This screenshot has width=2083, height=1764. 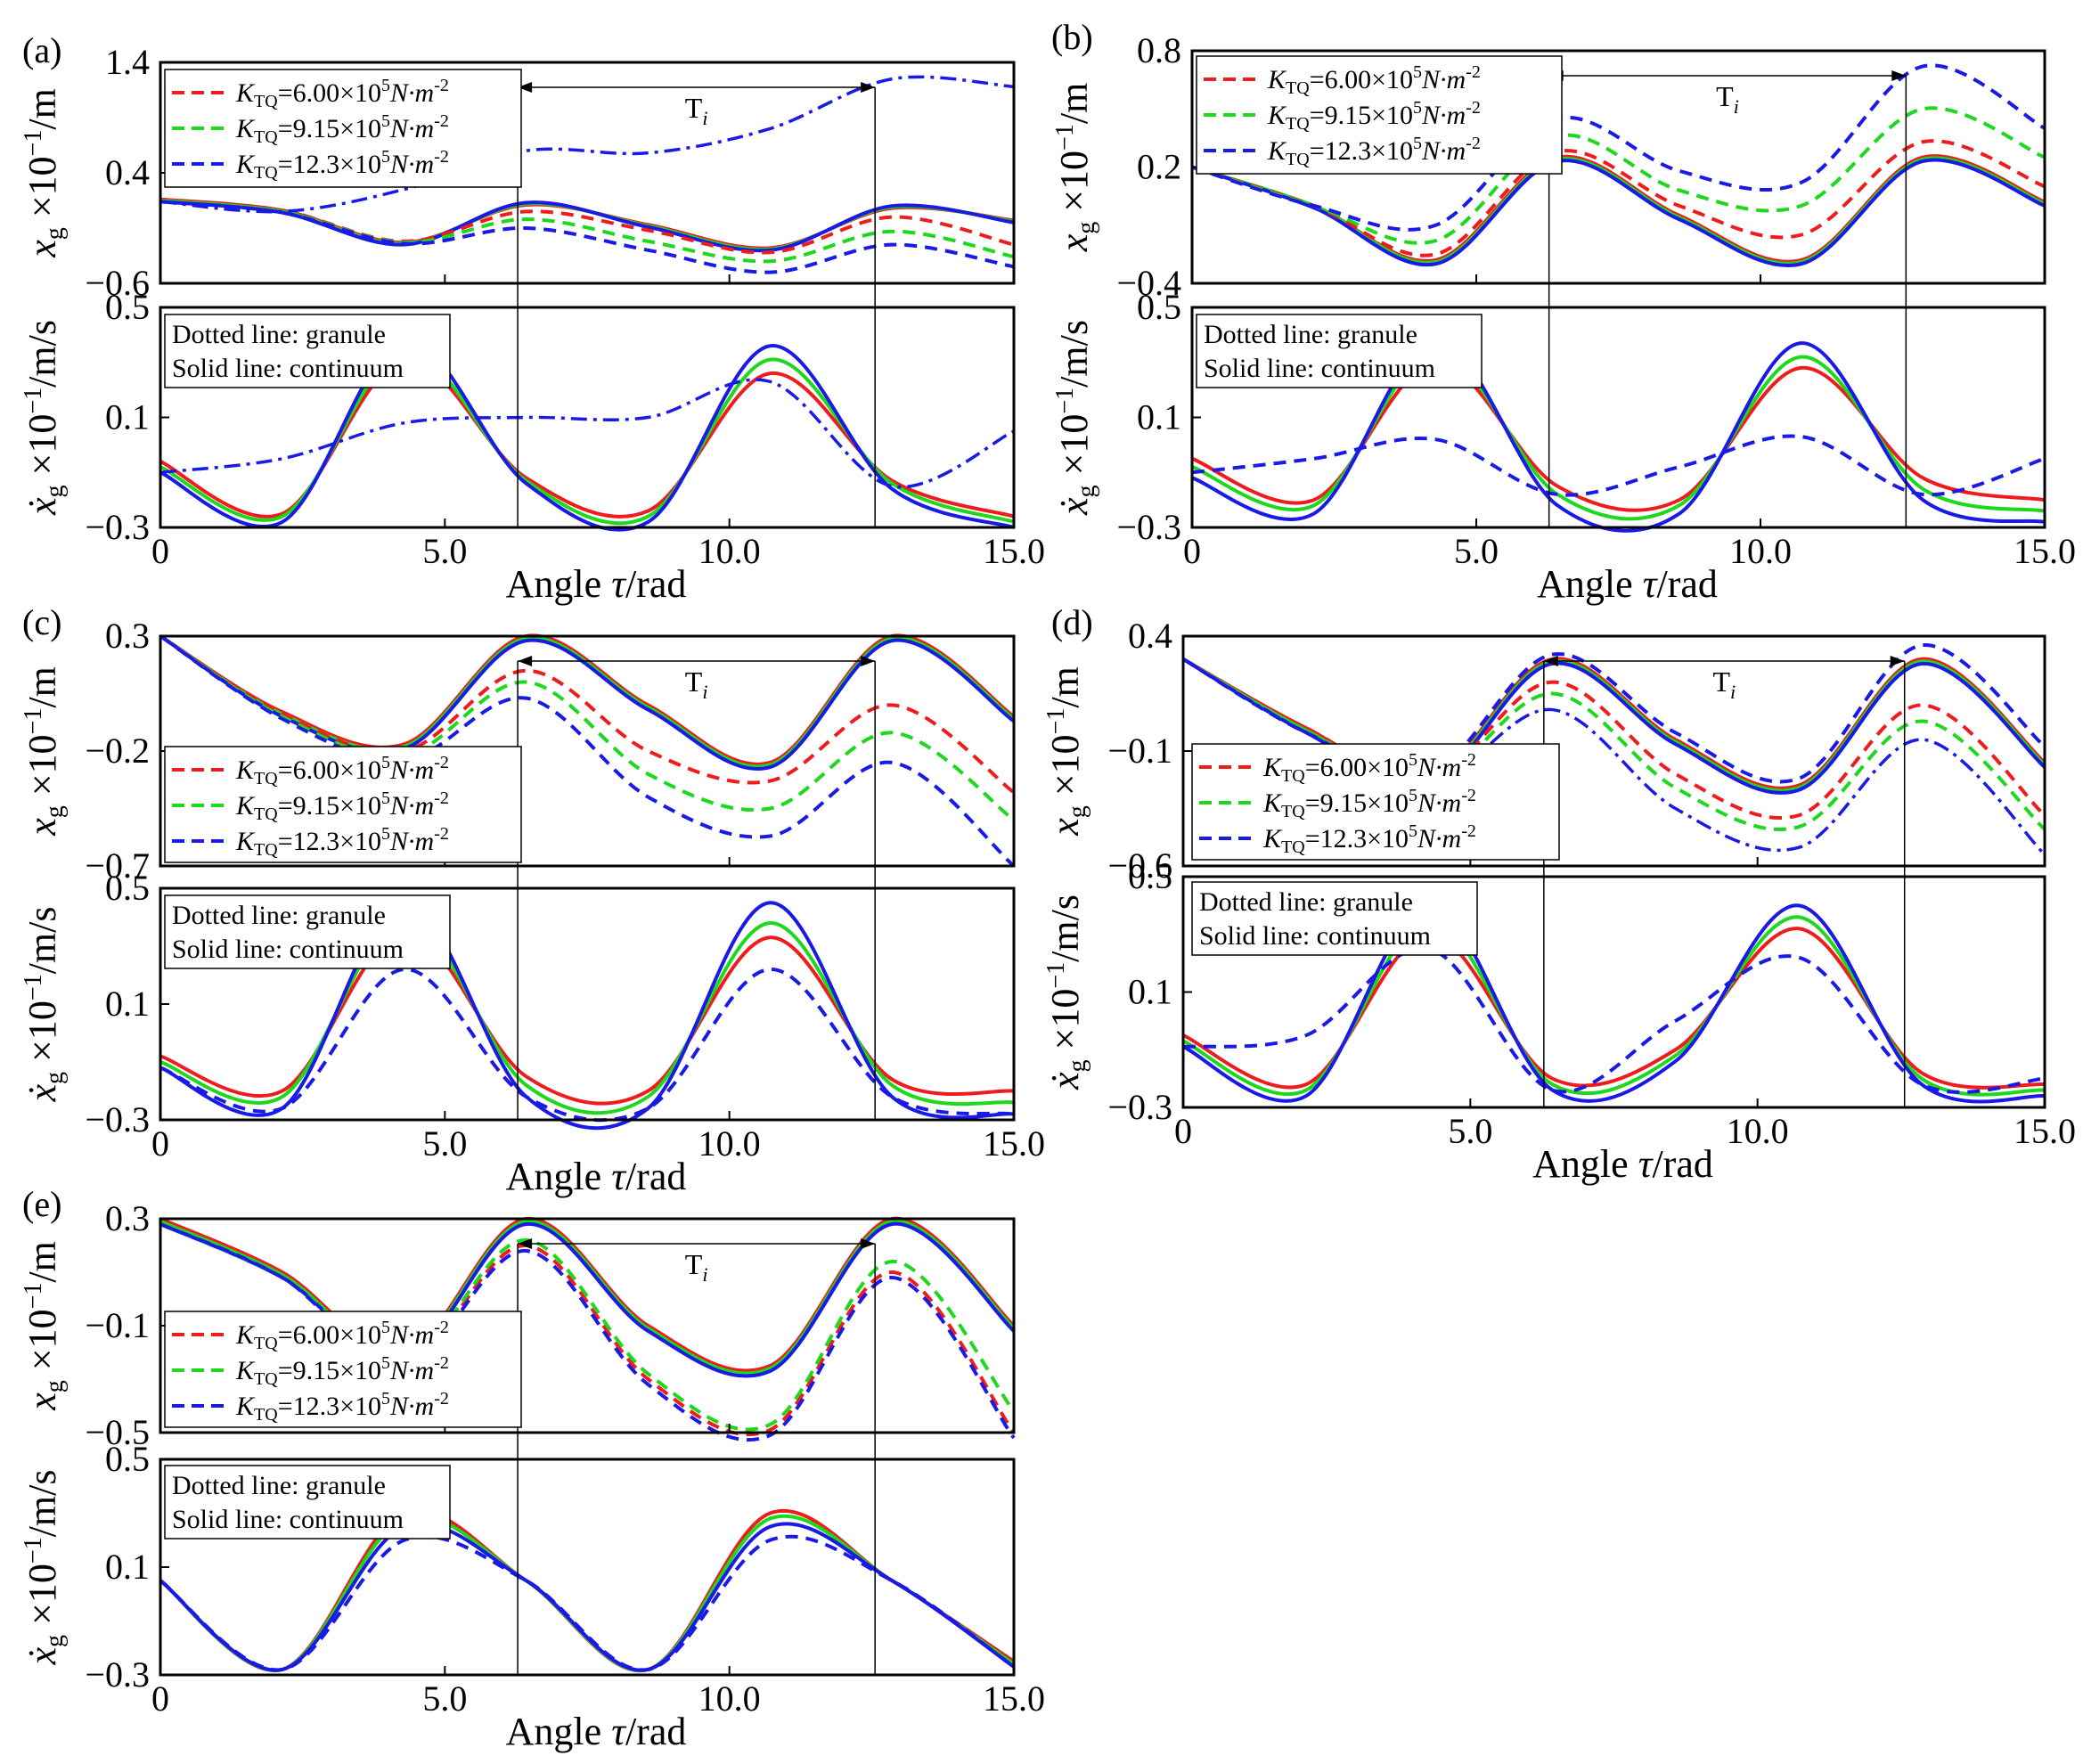 I want to click on legend-entry: KTQ=12.3×105N·m-2, so click(x=1369, y=839).